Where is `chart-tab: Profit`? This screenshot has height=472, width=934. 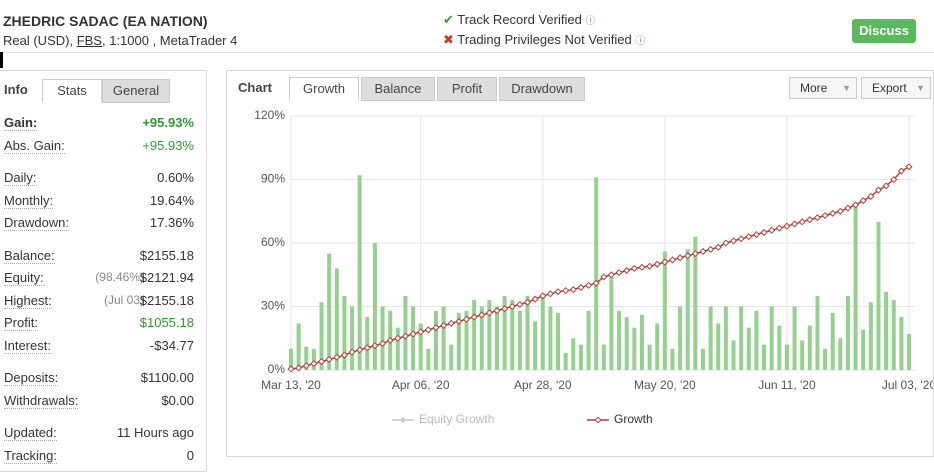 chart-tab: Profit is located at coordinates (467, 89).